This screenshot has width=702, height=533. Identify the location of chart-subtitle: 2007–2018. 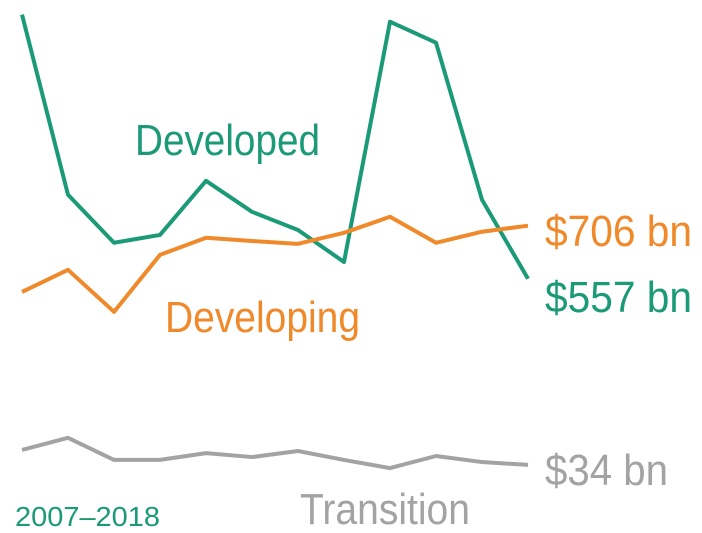
(87, 516).